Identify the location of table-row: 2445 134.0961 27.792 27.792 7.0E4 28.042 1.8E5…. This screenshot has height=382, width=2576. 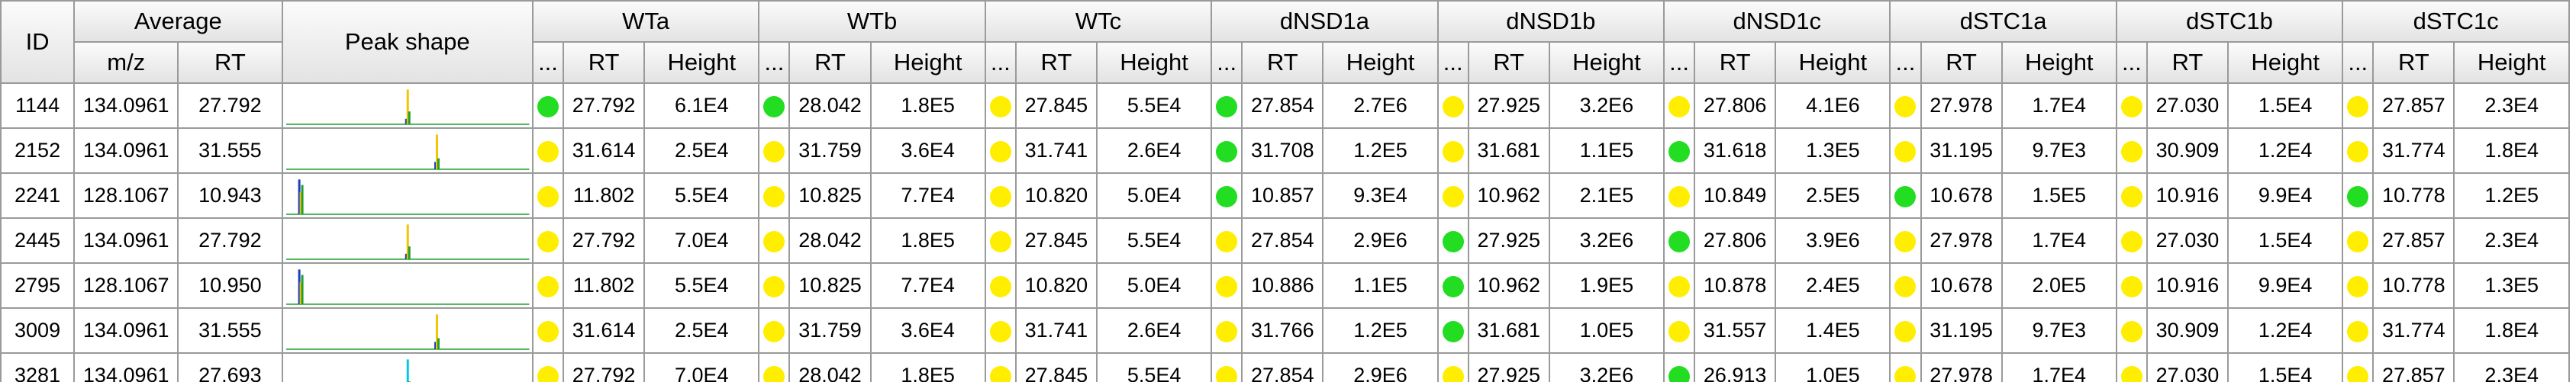
(1285, 241).